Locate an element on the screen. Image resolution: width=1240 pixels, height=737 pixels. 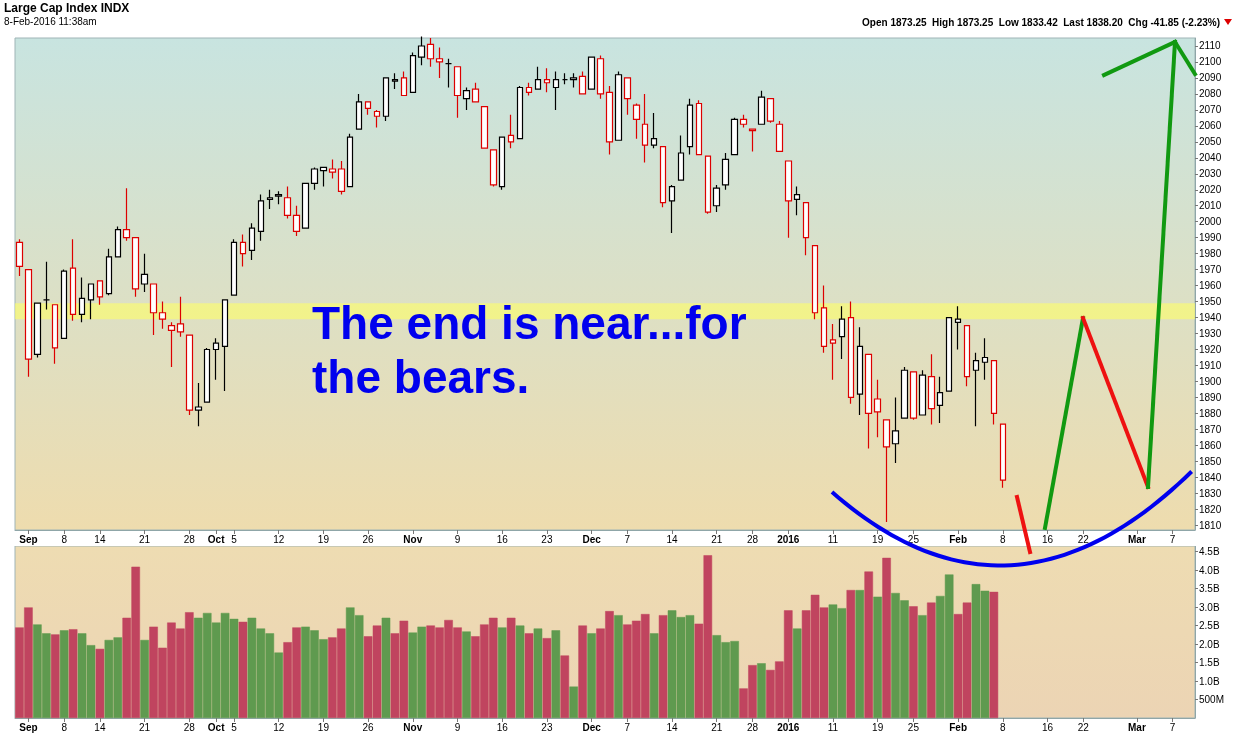
x-tick-label: 26 is located at coordinates (368, 727).